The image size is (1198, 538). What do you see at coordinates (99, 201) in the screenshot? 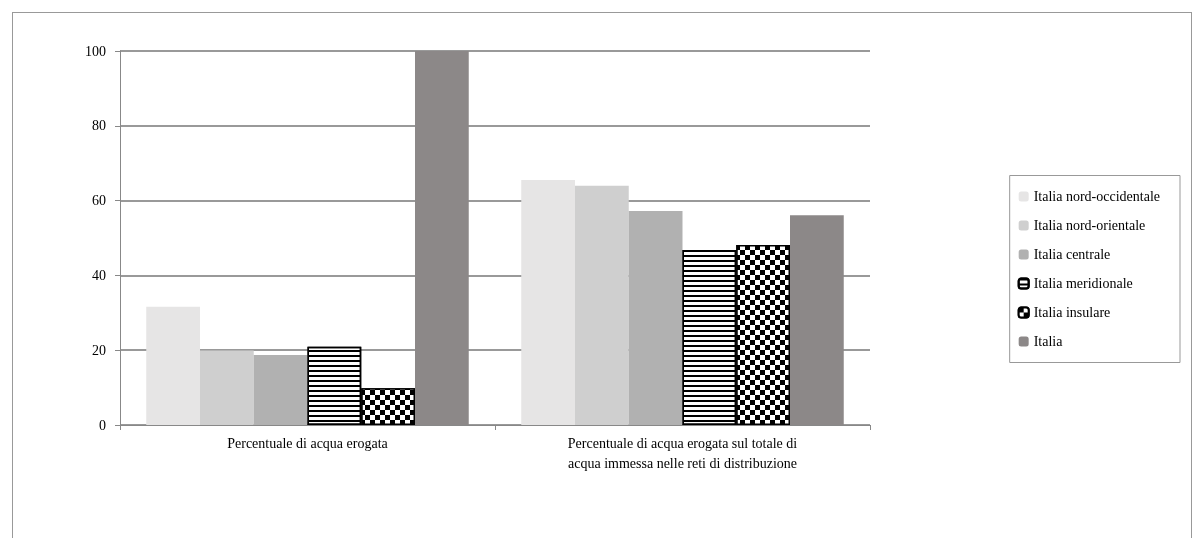
I see `y-tick-label: 60` at bounding box center [99, 201].